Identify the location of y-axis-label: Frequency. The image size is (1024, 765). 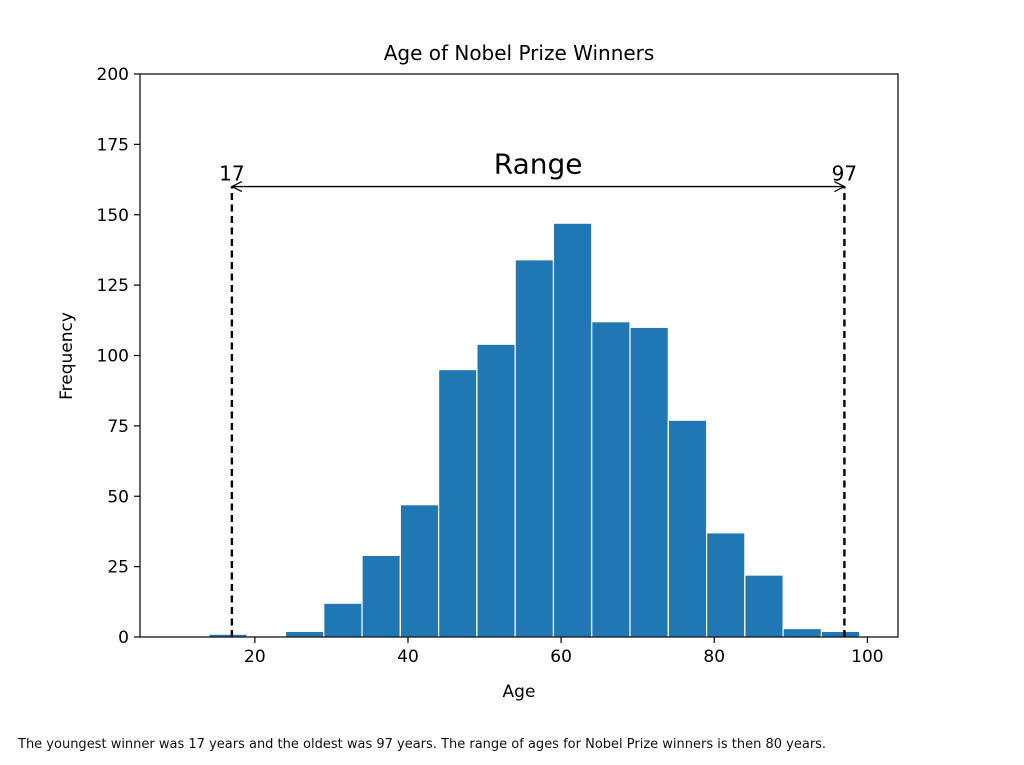
(67, 356).